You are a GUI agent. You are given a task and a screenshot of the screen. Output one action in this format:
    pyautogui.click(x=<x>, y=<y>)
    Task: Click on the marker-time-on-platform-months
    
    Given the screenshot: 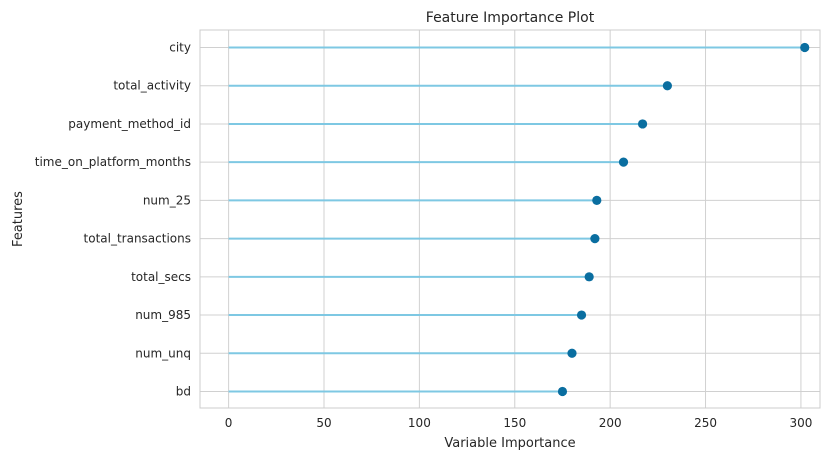 What is the action you would take?
    pyautogui.click(x=623, y=162)
    